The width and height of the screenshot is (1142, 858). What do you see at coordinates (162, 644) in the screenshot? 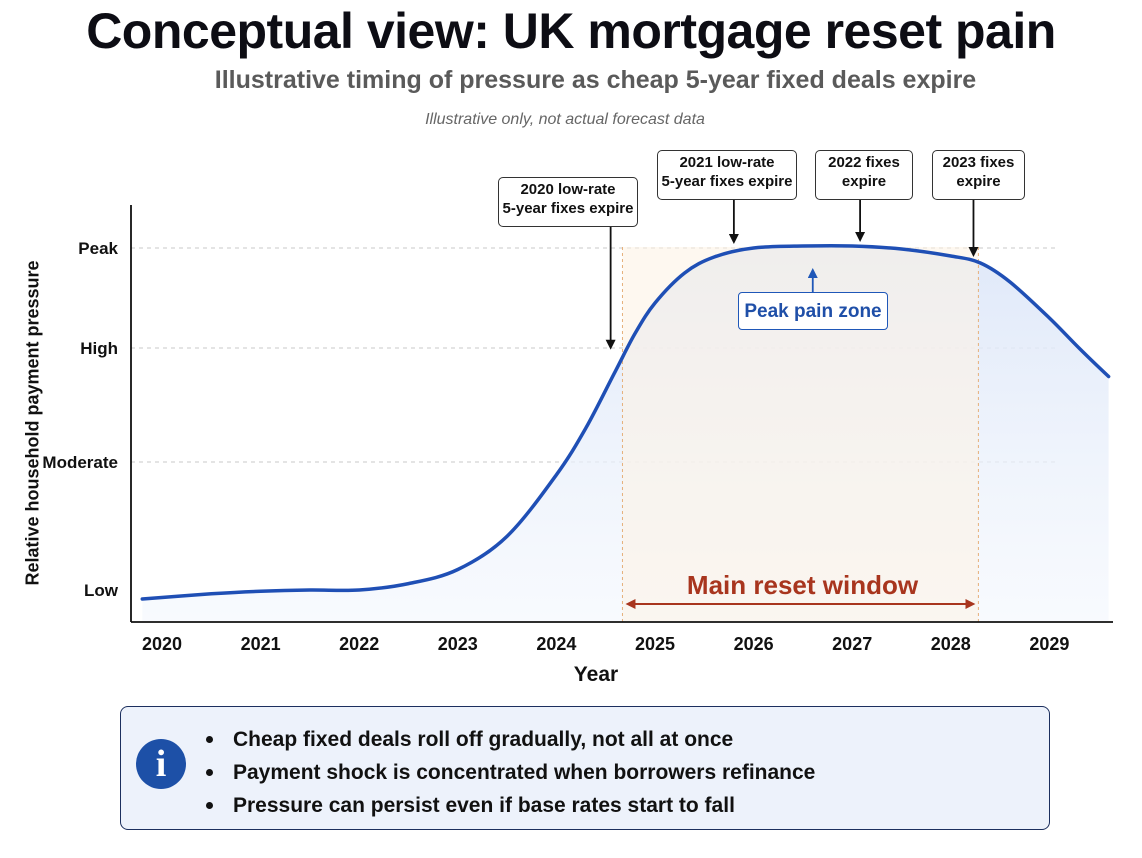
I see `x-tick-label-2020: 2020` at bounding box center [162, 644].